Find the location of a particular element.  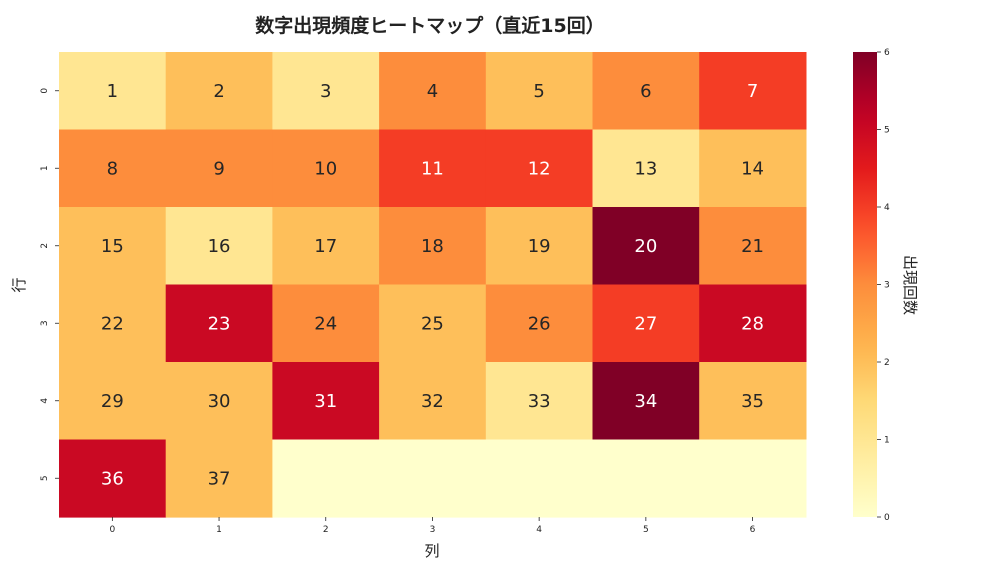

cell-number-label: 30 is located at coordinates (219, 401).